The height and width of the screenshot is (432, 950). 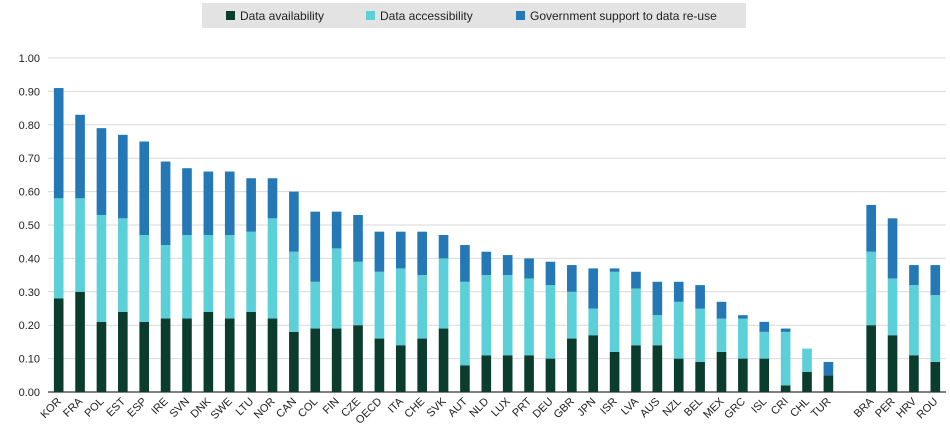 What do you see at coordinates (474, 15) in the screenshot?
I see `legend-background` at bounding box center [474, 15].